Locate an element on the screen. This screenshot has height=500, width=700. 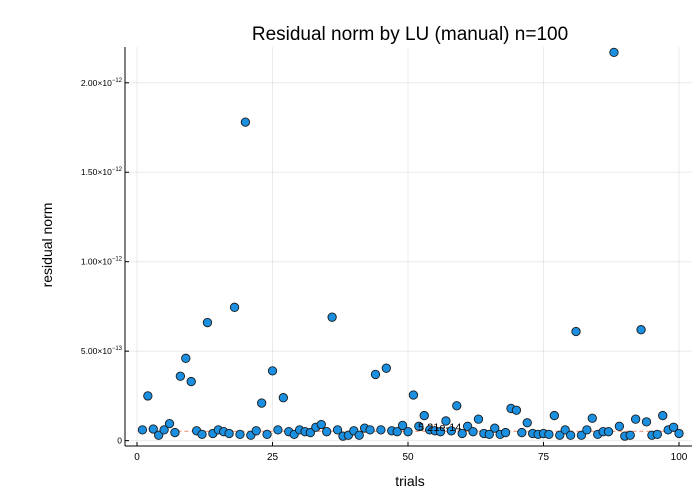
y-tick-mantissa: 1.00×10 is located at coordinates (96, 262).